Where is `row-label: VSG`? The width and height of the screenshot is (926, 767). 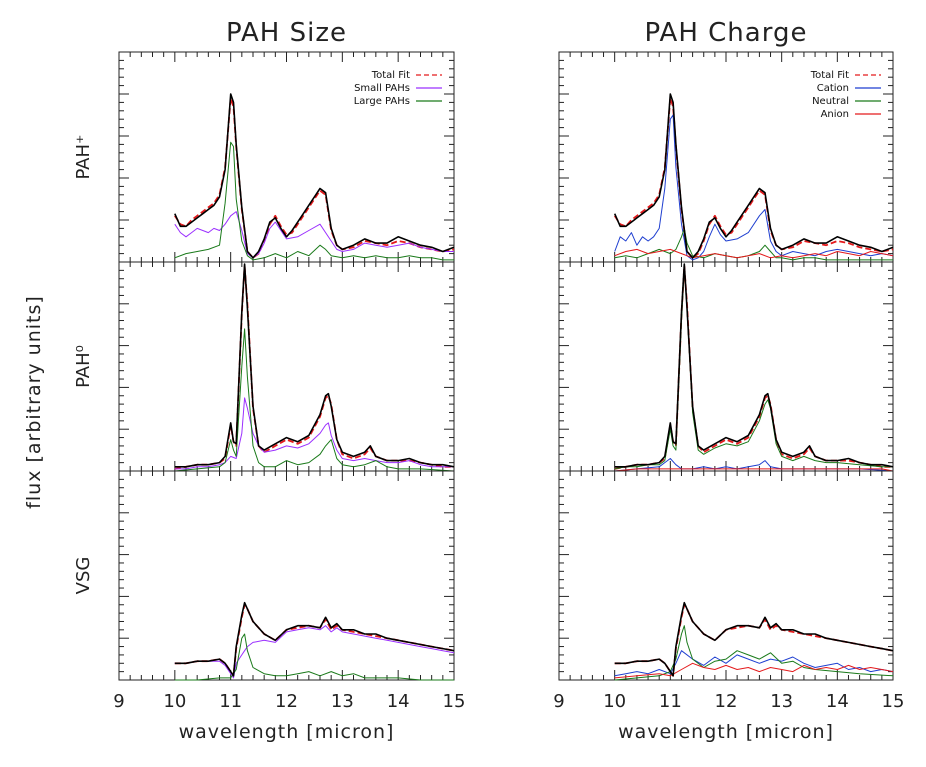 row-label: VSG is located at coordinates (83, 576).